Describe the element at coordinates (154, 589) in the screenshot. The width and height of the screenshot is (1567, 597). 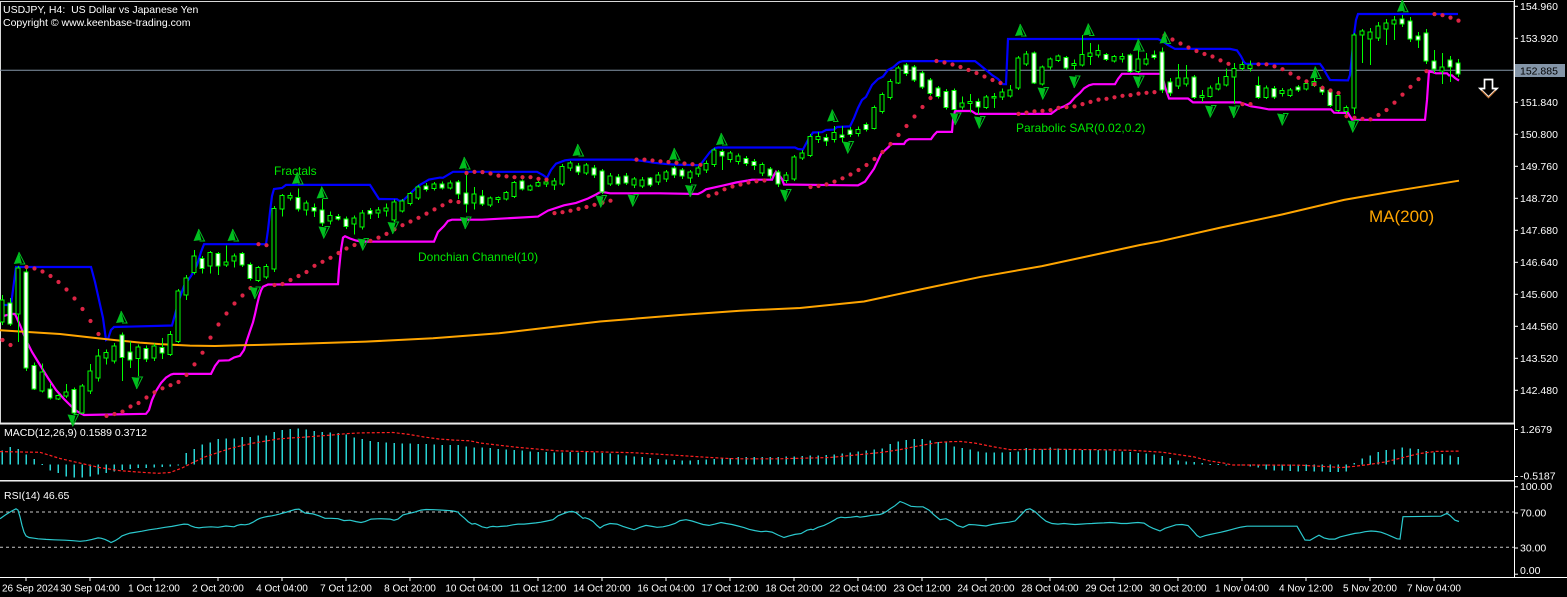
I see `svg-text: 1 Oct 12:00` at that location.